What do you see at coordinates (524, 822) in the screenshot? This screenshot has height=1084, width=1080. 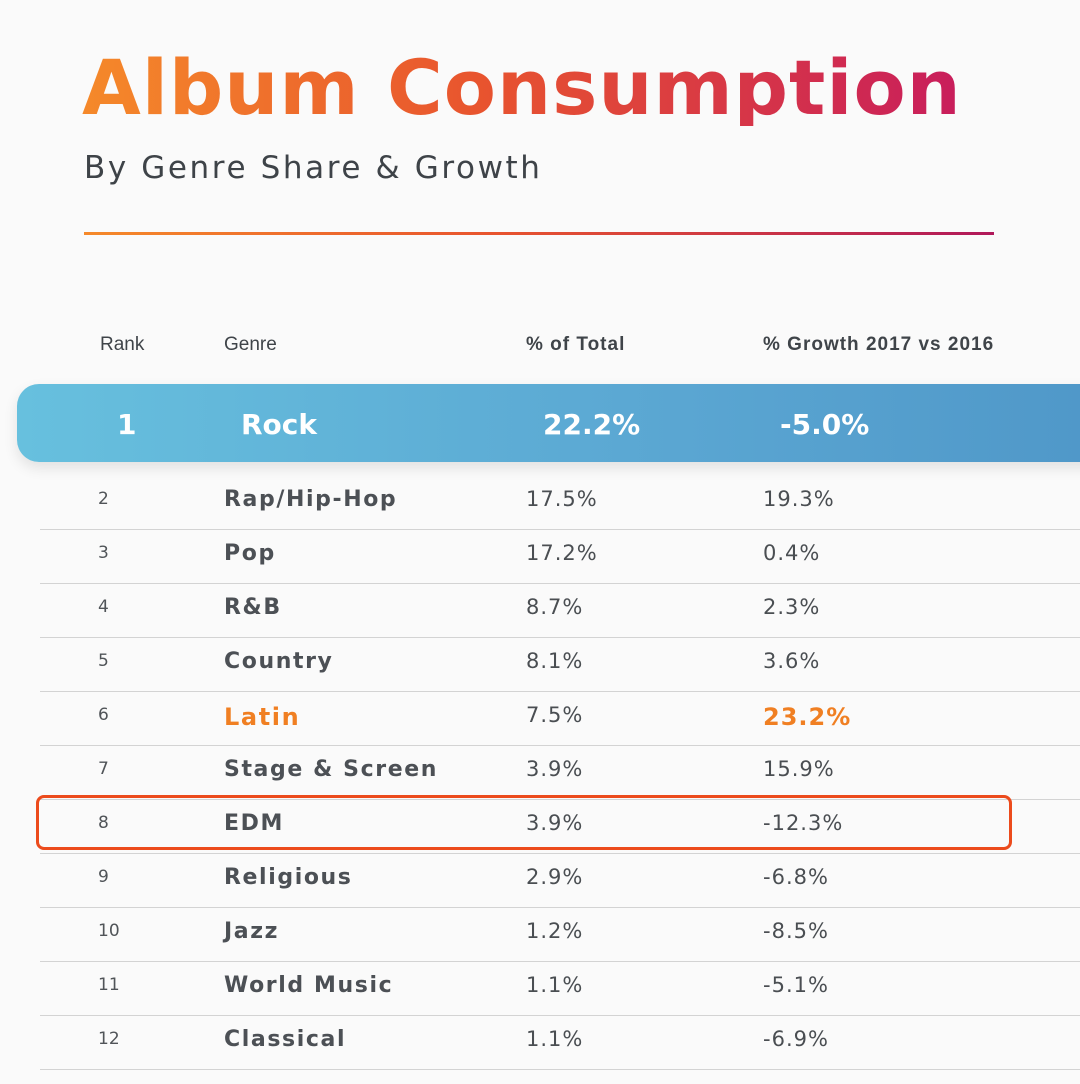 I see `edm-row-outline` at bounding box center [524, 822].